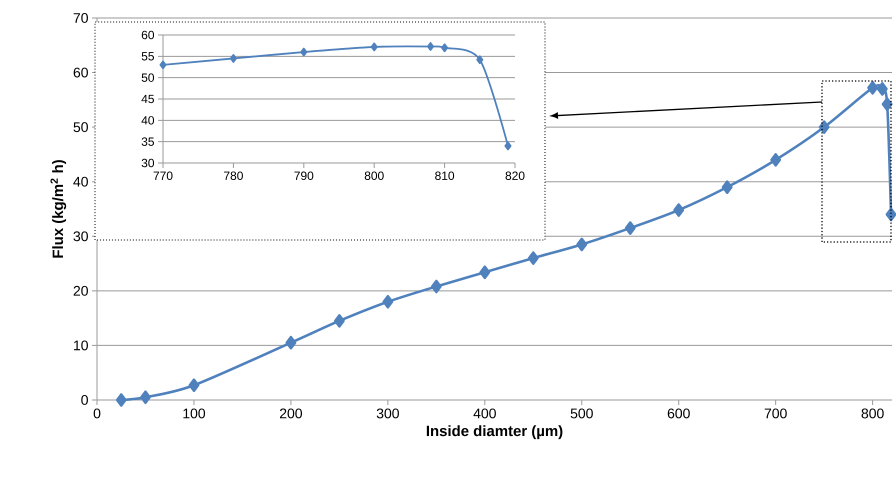 The image size is (896, 488). What do you see at coordinates (147, 99) in the screenshot?
I see `y-tick-label: 45` at bounding box center [147, 99].